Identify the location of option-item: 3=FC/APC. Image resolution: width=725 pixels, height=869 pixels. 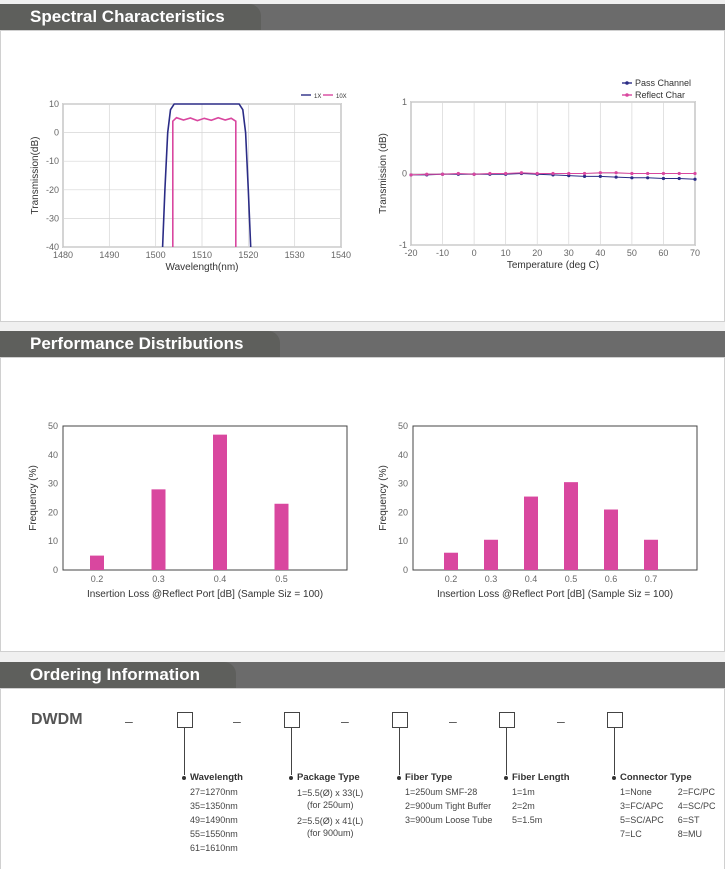
(642, 806).